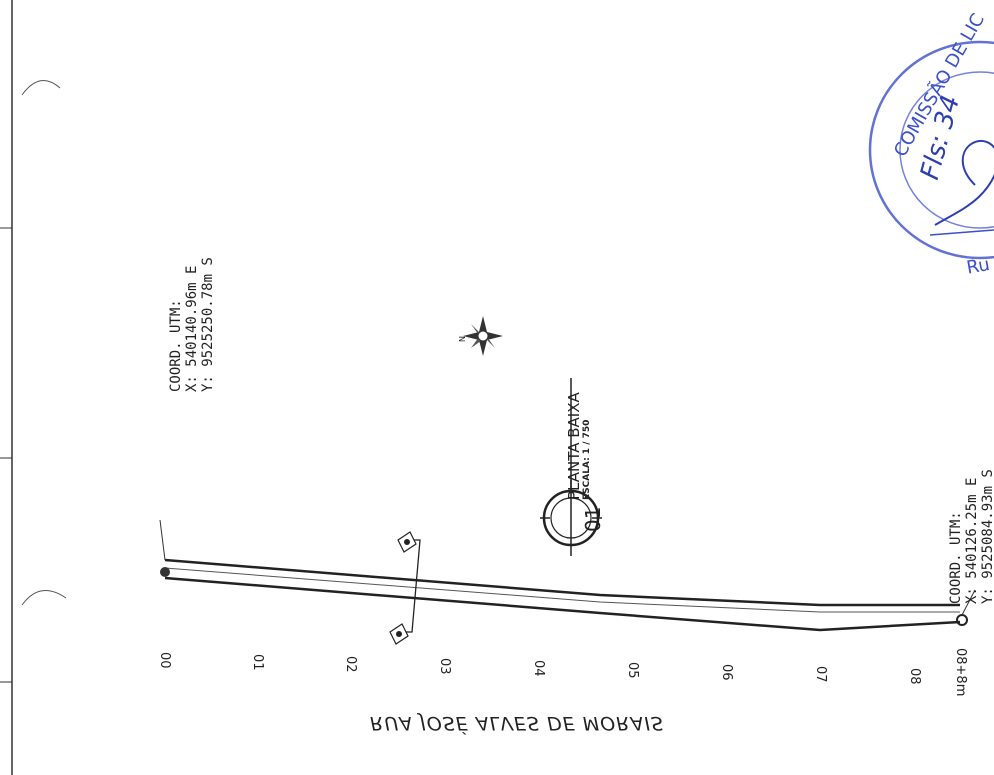 Image resolution: width=994 pixels, height=775 pixels. What do you see at coordinates (978, 266) in the screenshot?
I see `stamp-line3: Ru` at bounding box center [978, 266].